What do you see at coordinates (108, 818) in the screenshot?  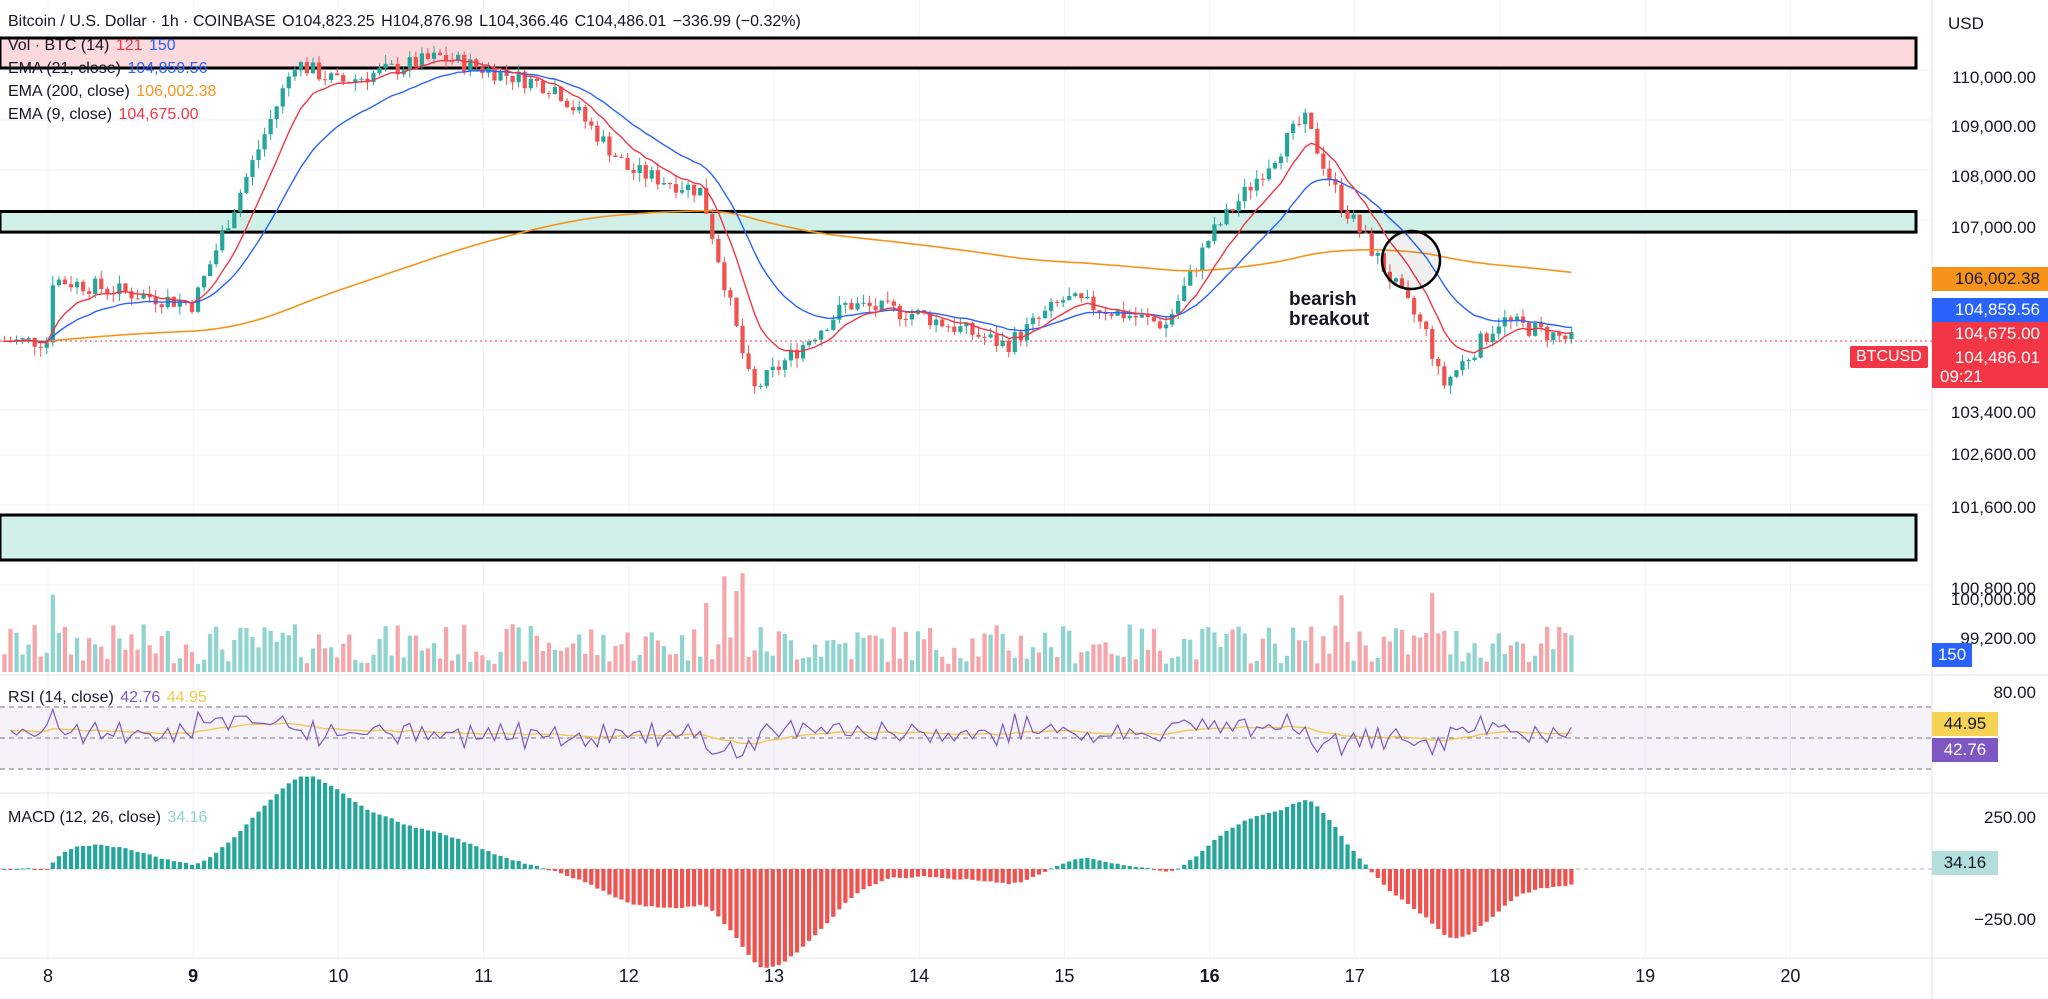 I see `macd-legend: MACD (12, 26, close) 34.16` at bounding box center [108, 818].